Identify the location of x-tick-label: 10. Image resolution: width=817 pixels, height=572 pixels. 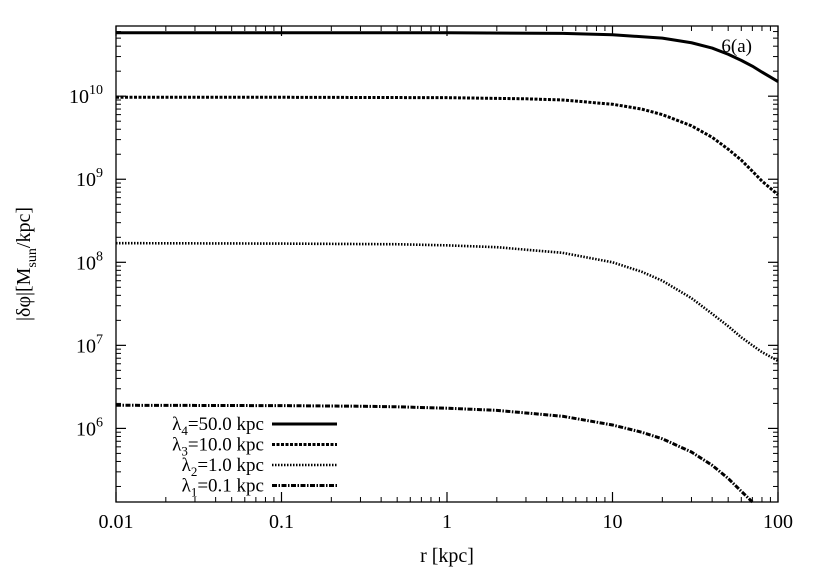
(613, 522).